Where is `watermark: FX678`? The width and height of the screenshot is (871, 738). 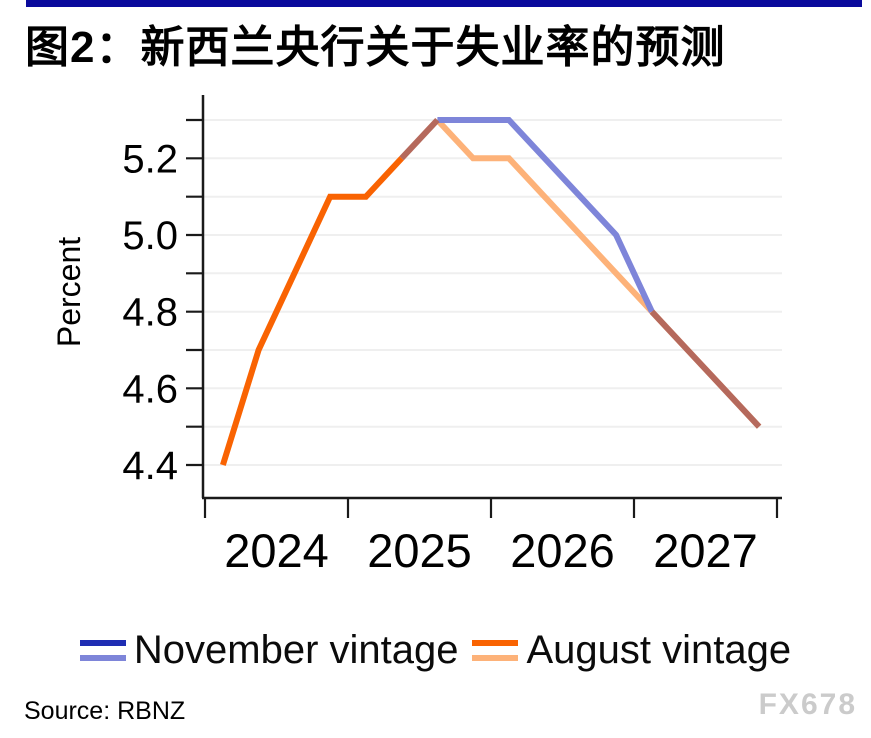 watermark: FX678 is located at coordinates (807, 704).